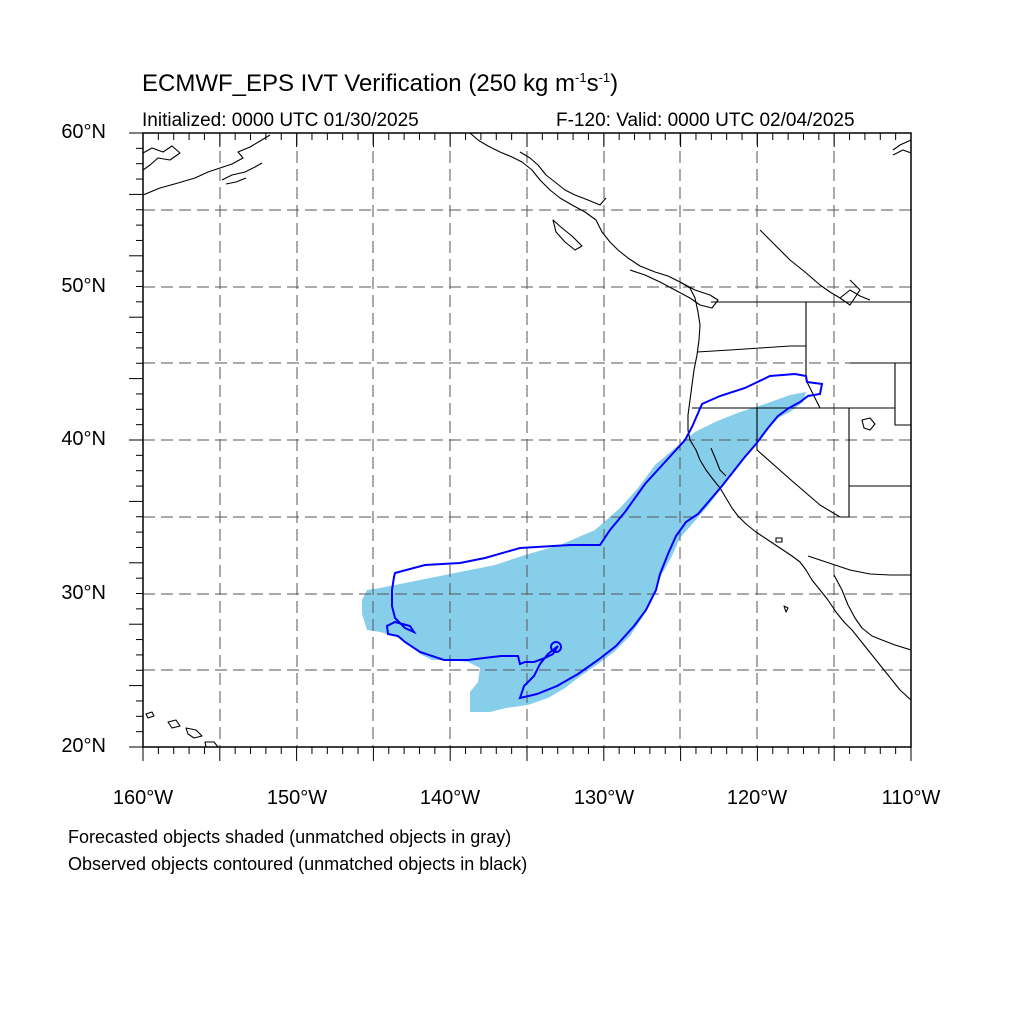 This screenshot has width=1024, height=1024. I want to click on channel-island, so click(779, 540).